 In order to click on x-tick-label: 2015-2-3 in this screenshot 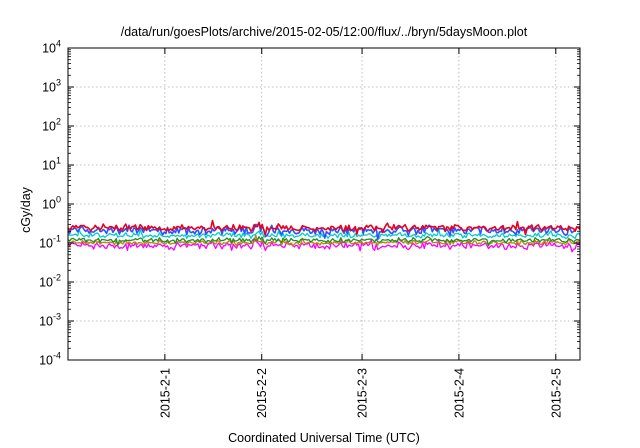, I will do `click(363, 393)`.